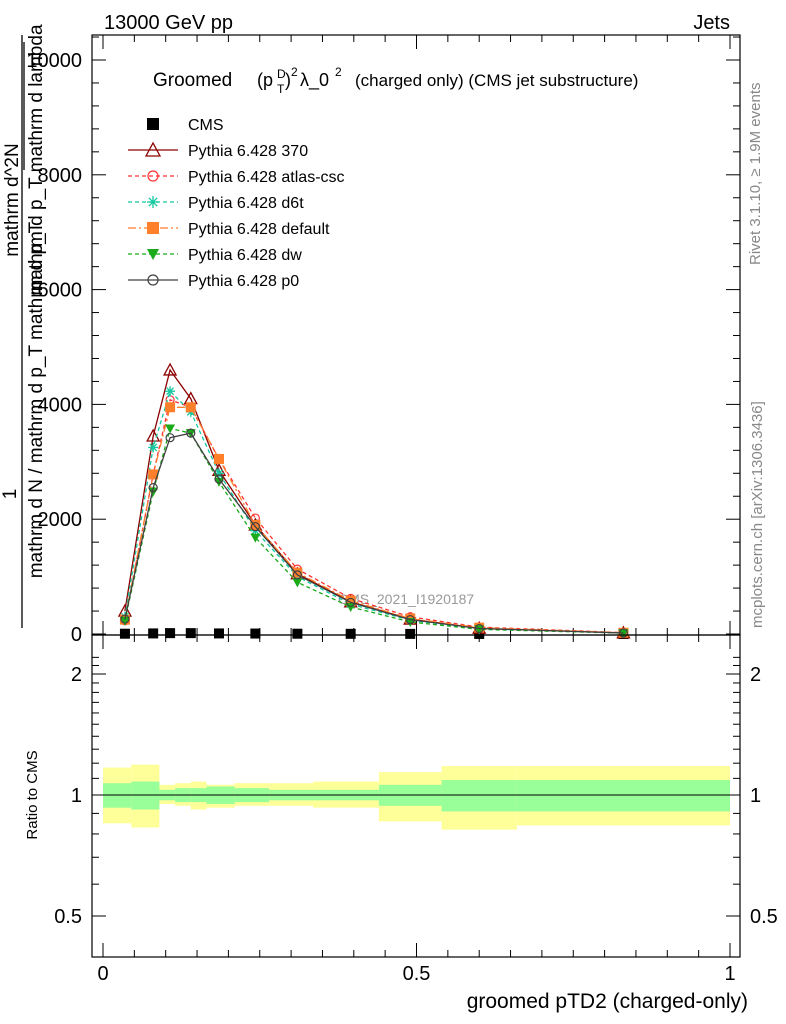 The image size is (786, 1024). I want to click on legend-entry: Pythia 6.428 d6t, so click(216, 203).